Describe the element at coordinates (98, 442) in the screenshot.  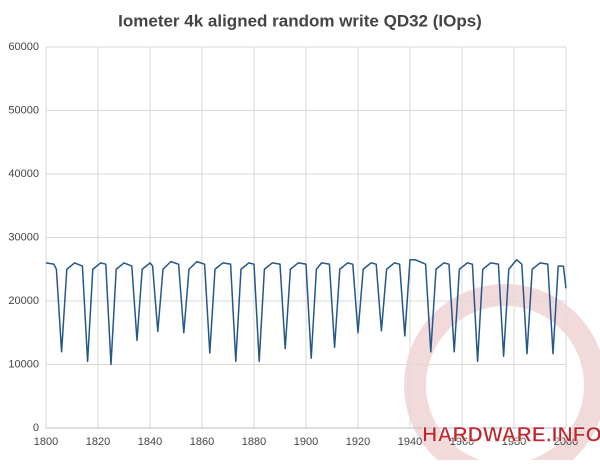
I see `x-tick-label: 1820` at that location.